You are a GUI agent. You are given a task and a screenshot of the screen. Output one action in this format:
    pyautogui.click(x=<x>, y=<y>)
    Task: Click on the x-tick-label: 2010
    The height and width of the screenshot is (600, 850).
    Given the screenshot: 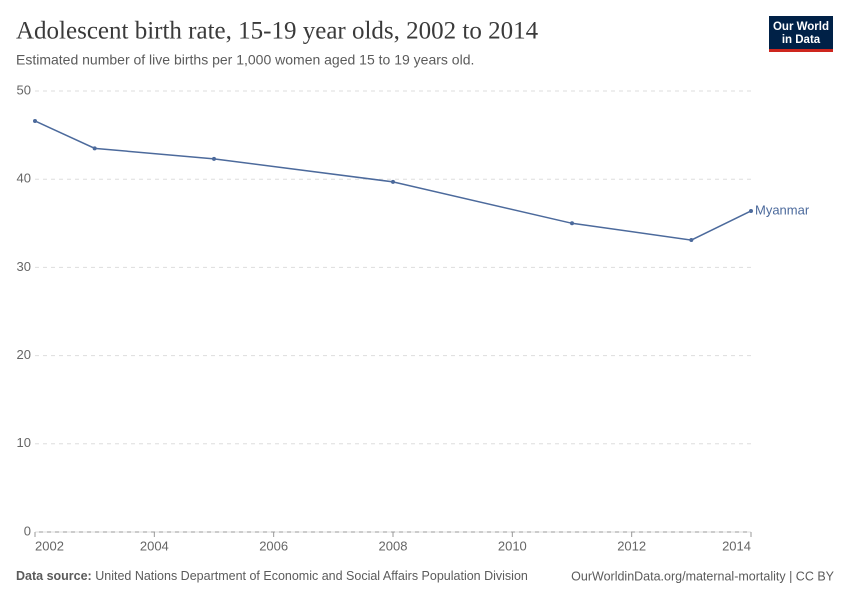 What is the action you would take?
    pyautogui.click(x=512, y=545)
    